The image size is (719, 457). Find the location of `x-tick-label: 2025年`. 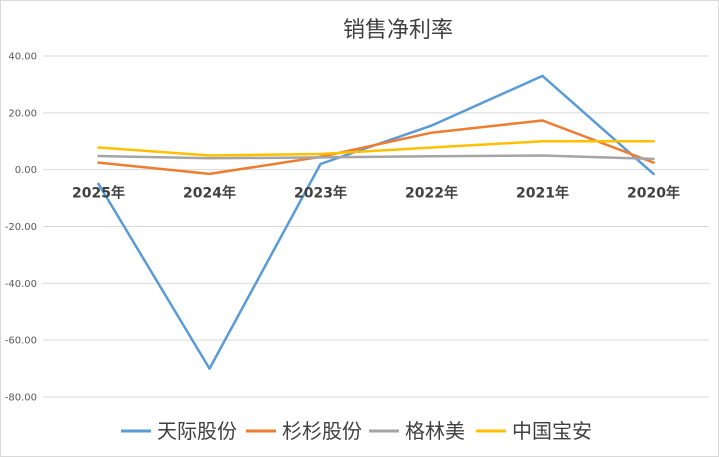

x-tick-label: 2025年 is located at coordinates (98, 193).